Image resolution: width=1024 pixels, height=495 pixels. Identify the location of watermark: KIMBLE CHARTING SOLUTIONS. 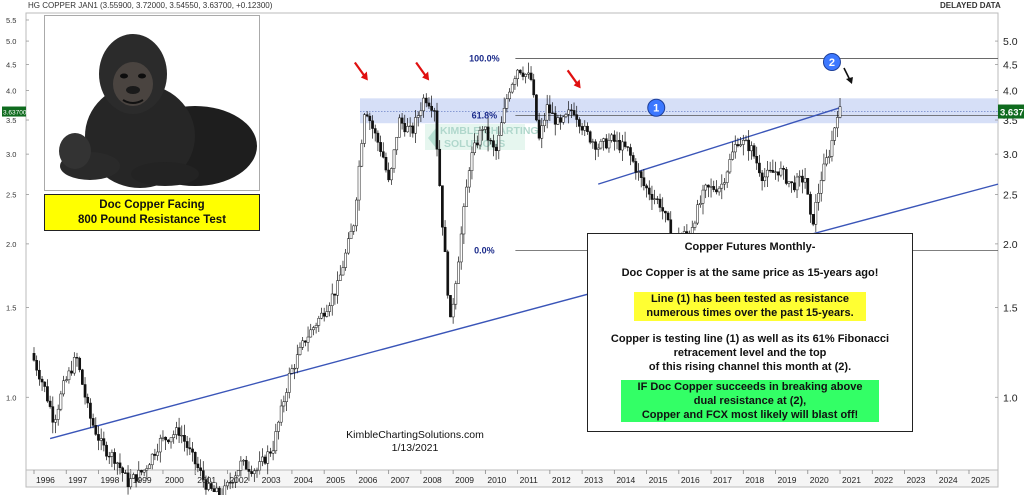
(482, 137).